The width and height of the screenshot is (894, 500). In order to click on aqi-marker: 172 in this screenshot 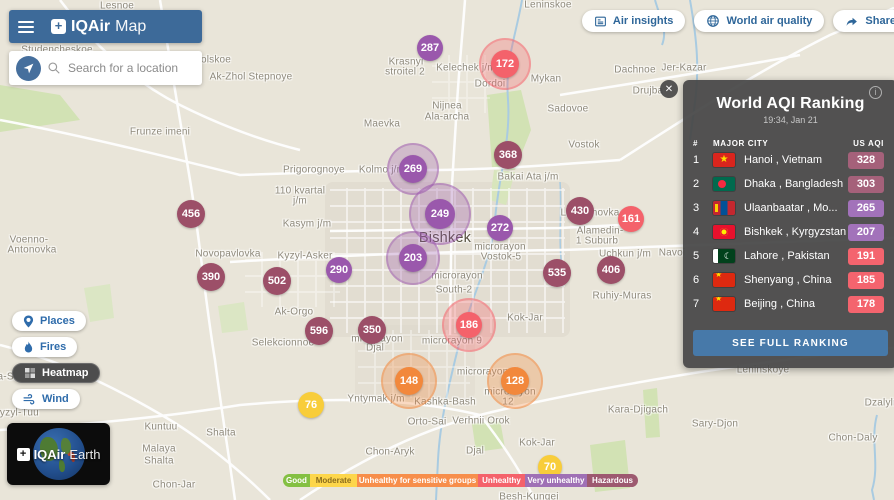, I will do `click(505, 64)`.